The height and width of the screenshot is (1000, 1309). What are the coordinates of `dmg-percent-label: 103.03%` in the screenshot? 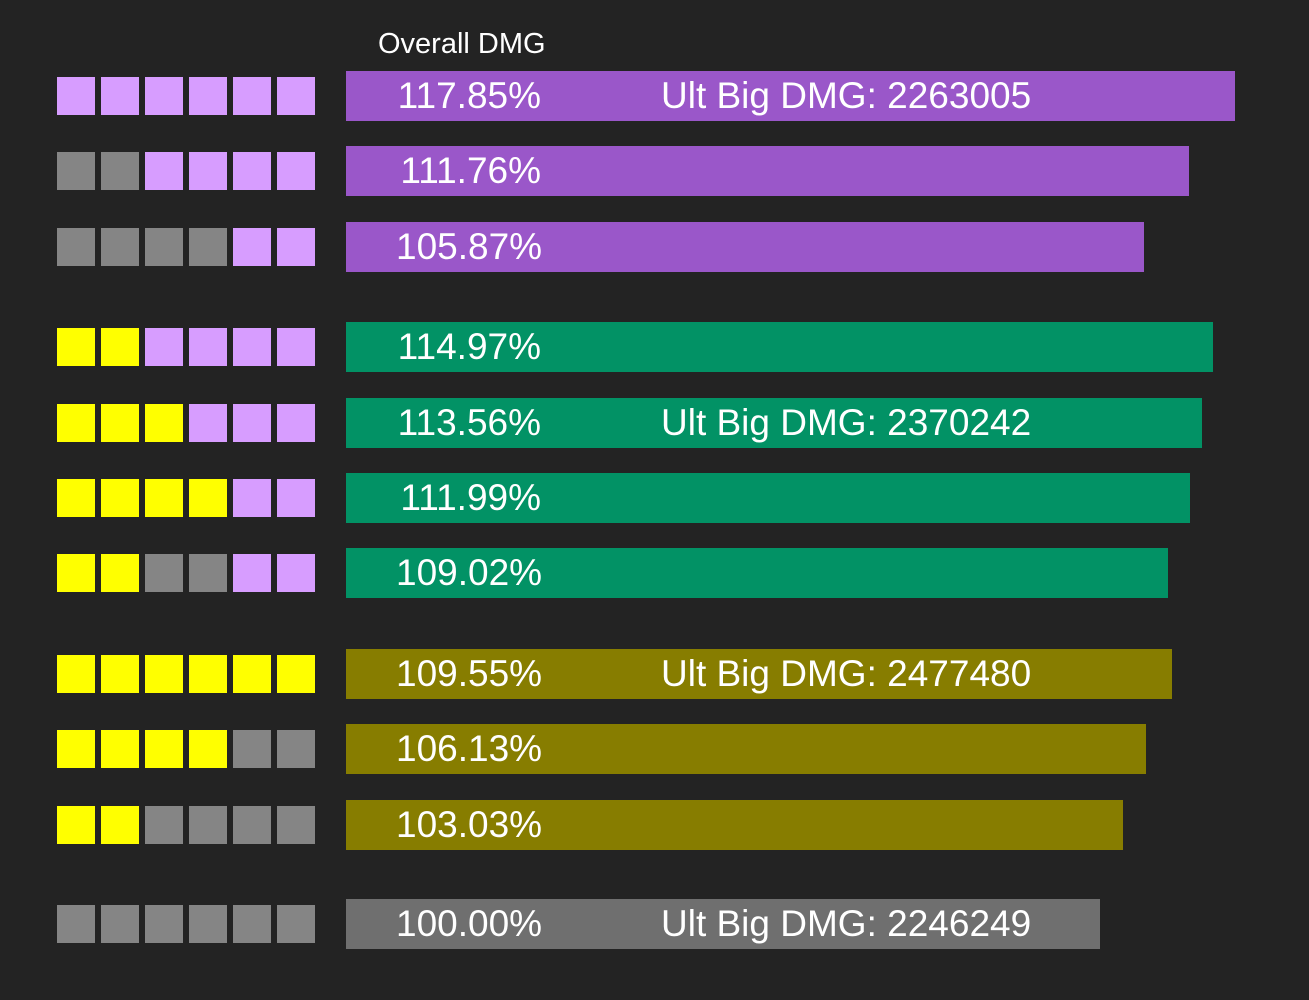 It's located at (469, 824).